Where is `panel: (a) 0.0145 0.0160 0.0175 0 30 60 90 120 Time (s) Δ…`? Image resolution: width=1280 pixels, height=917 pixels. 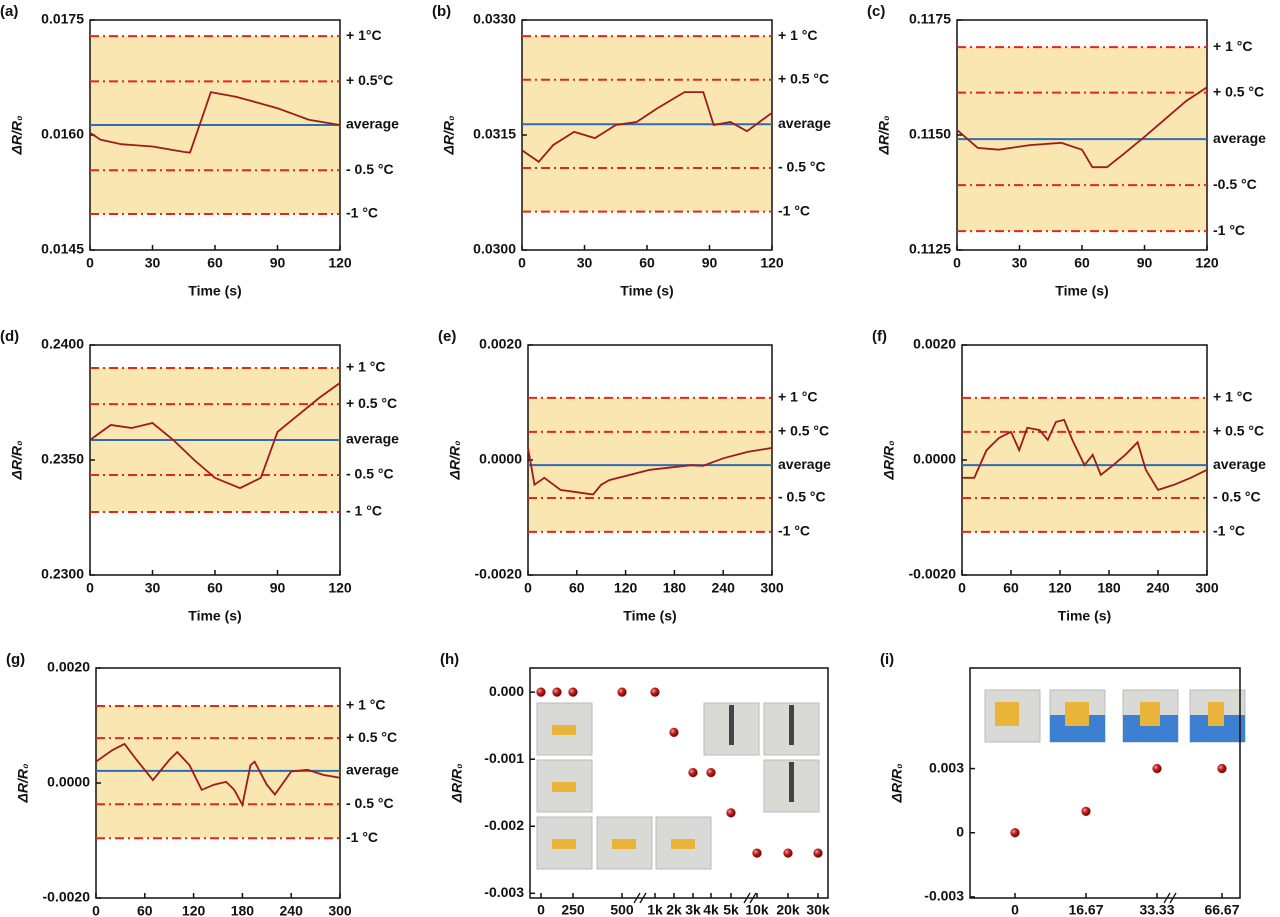
panel: (a) 0.0145 0.0160 0.0175 0 30 60 90 120 Time (s) Δ… is located at coordinates (199, 151).